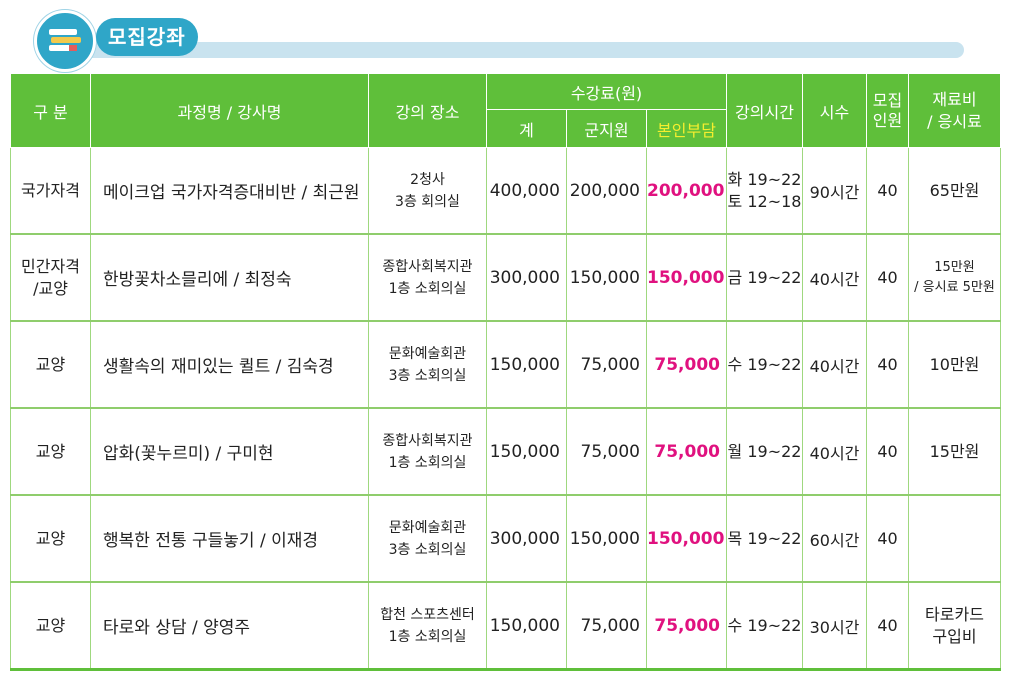 The height and width of the screenshot is (679, 1024). What do you see at coordinates (519, 50) in the screenshot?
I see `header-bar` at bounding box center [519, 50].